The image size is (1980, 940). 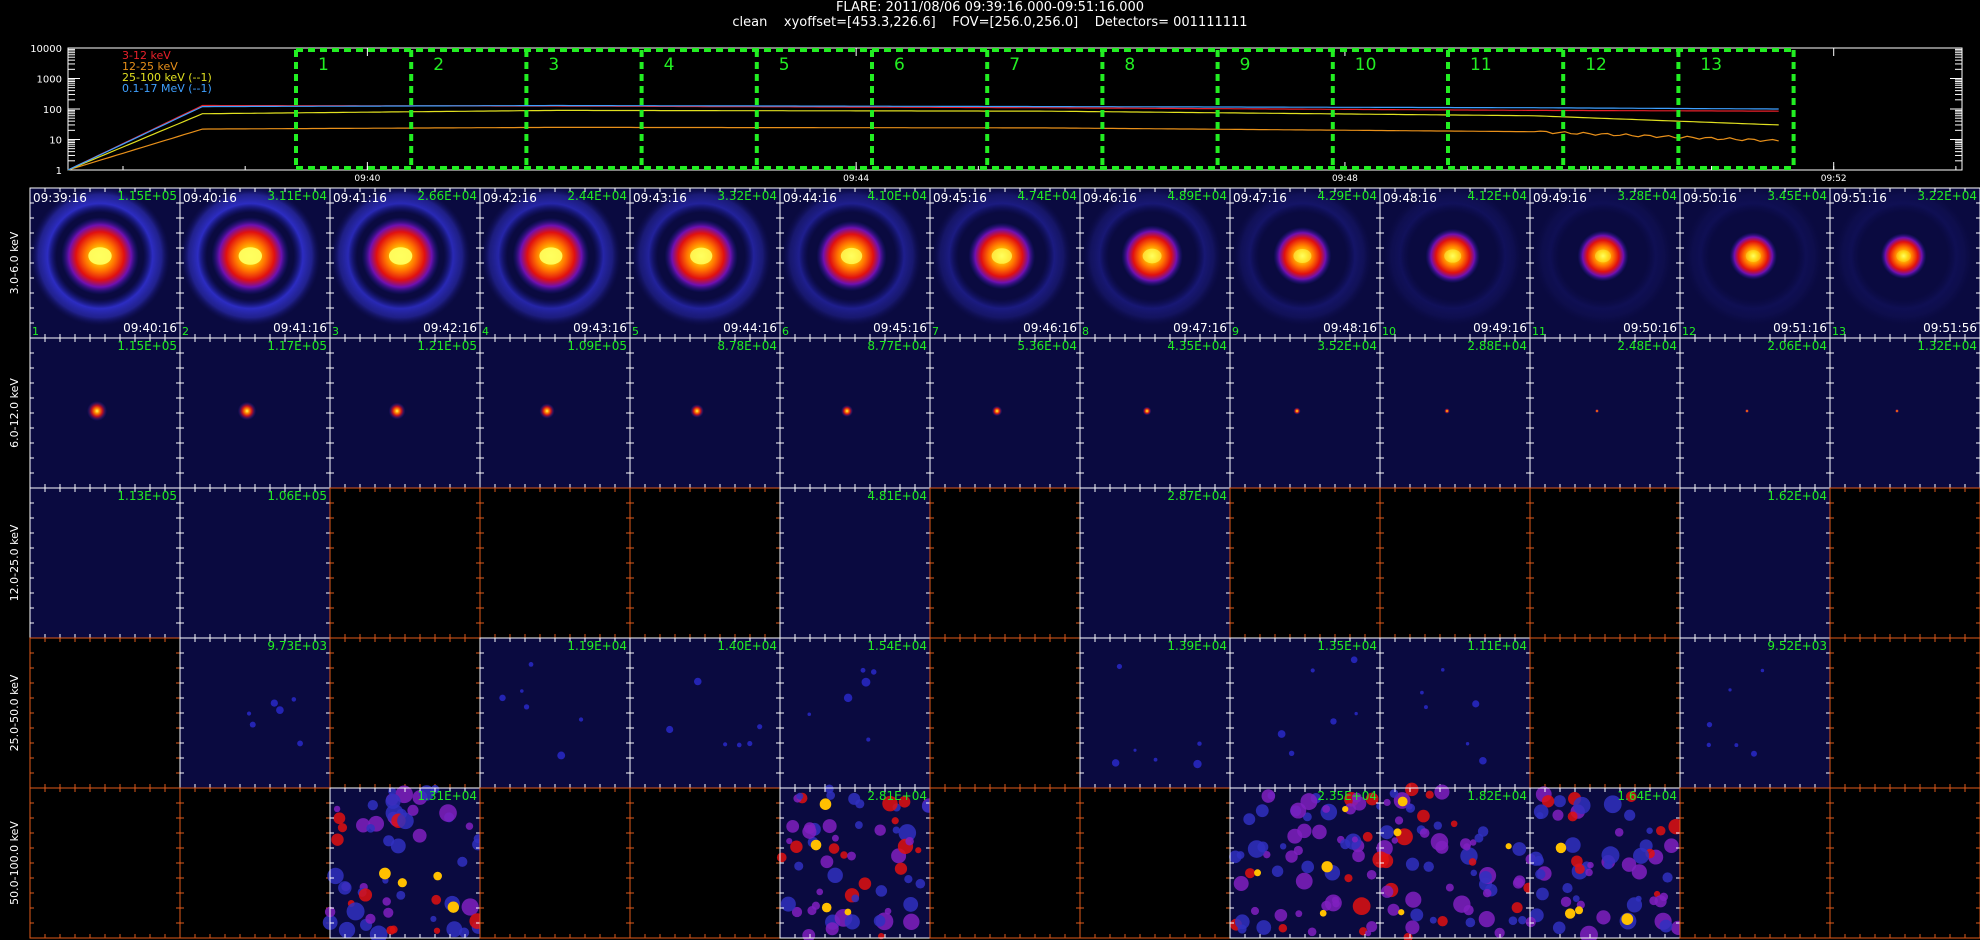 I want to click on image-cell: 2.87E+04, so click(x=1155, y=563).